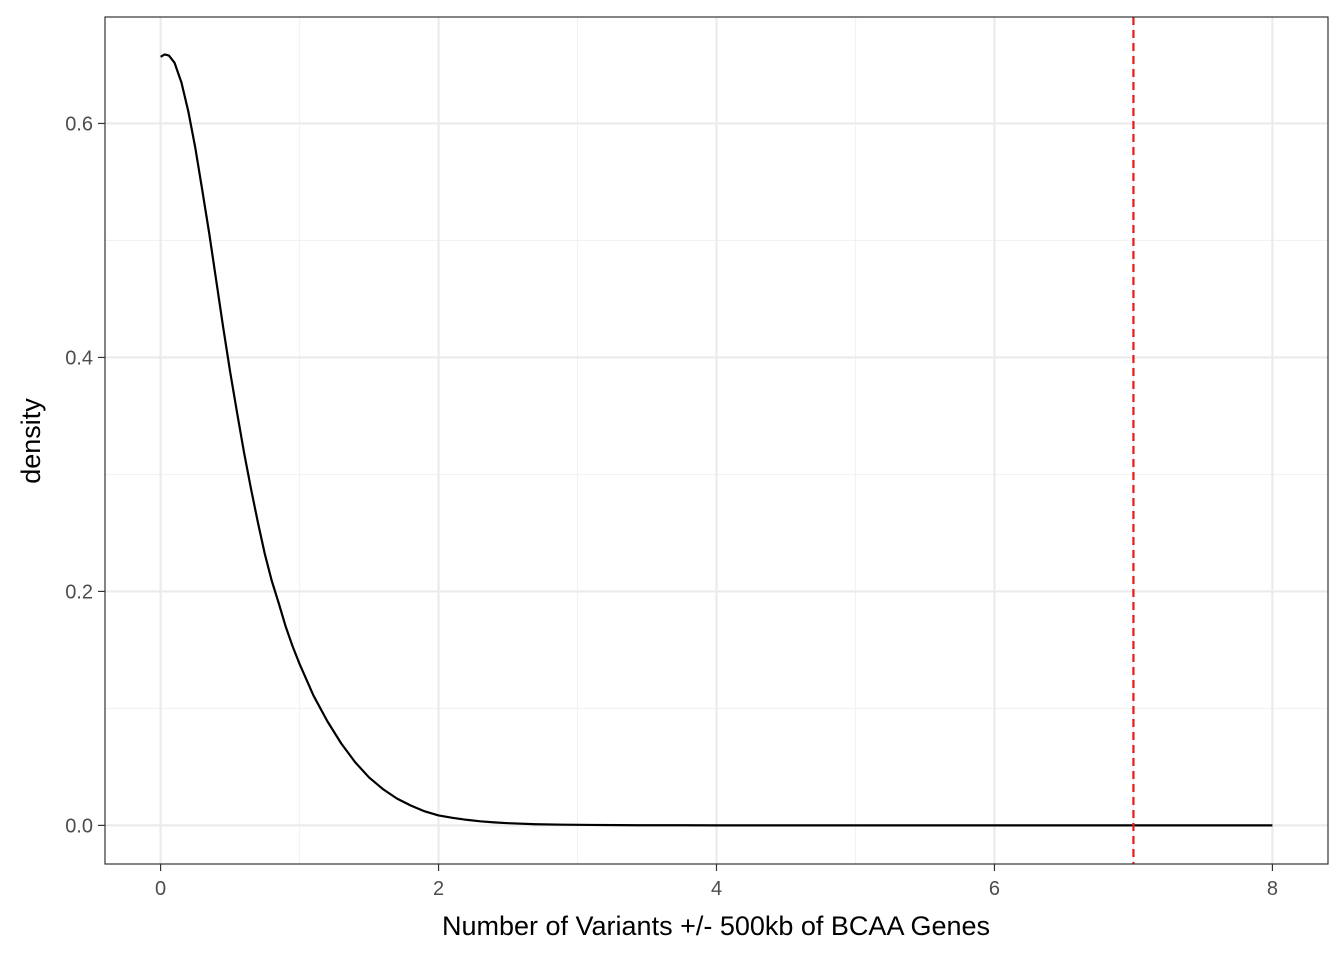 Image resolution: width=1344 pixels, height=960 pixels. Describe the element at coordinates (994, 889) in the screenshot. I see `x-tick-label: 6` at that location.